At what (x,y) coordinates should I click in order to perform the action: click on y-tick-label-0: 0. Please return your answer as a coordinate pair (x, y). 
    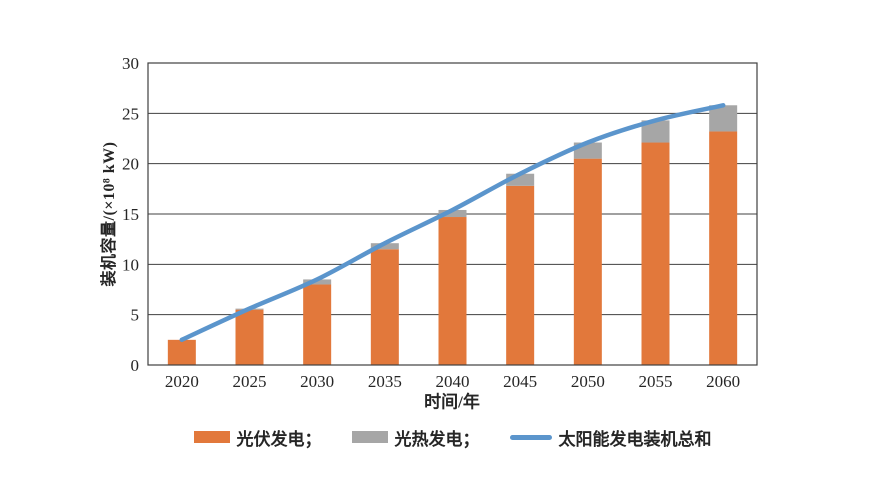
    Looking at the image, I should click on (135, 365).